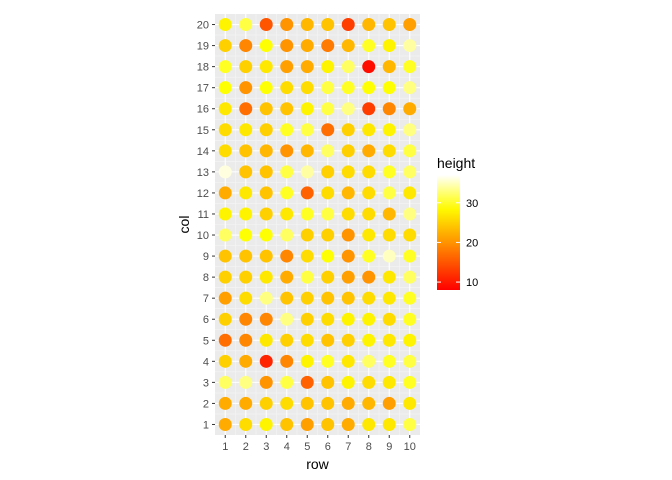  I want to click on y-tick-label: 13, so click(203, 173).